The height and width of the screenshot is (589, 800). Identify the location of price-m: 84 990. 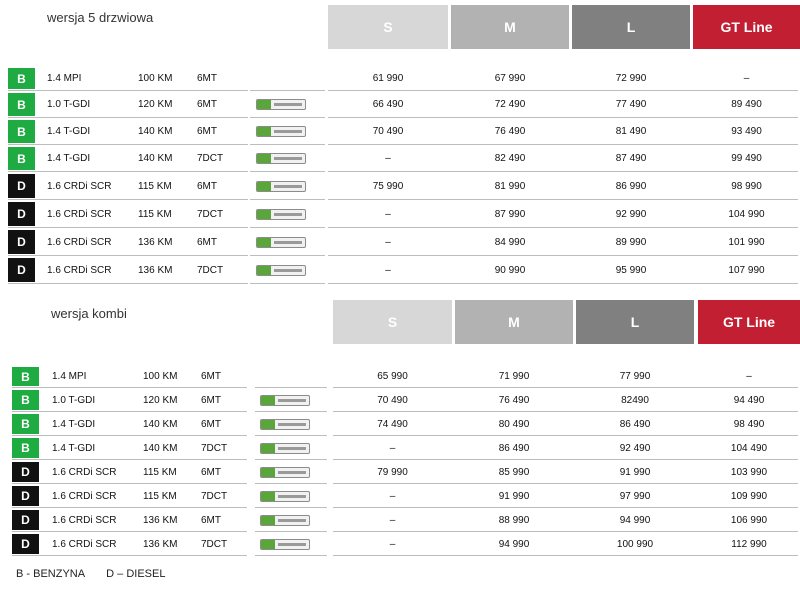
(510, 242).